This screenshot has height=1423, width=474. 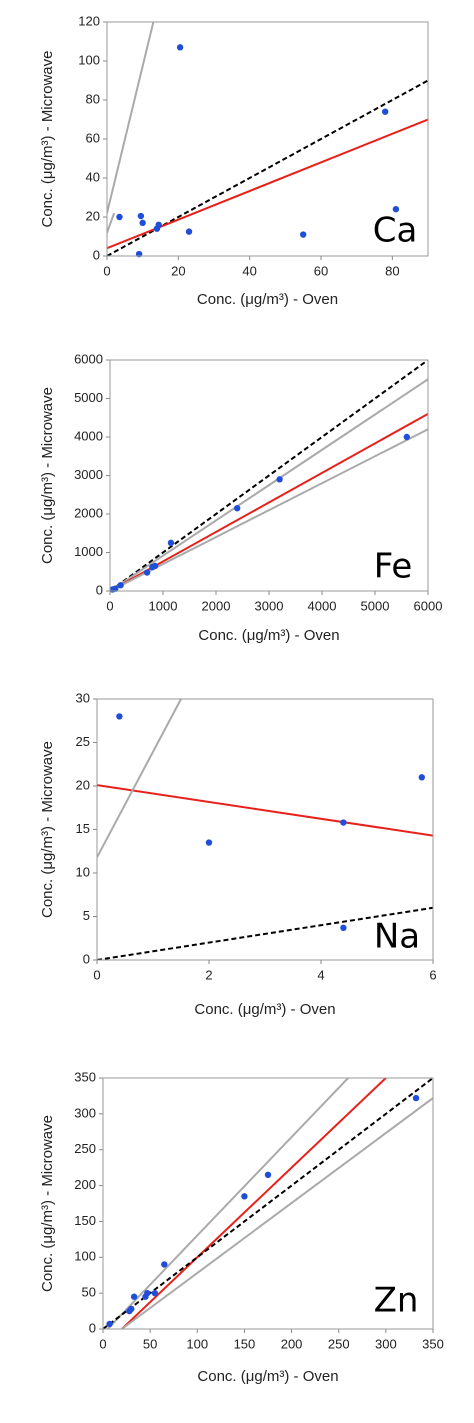 What do you see at coordinates (322, 605) in the screenshot?
I see `x-tick-label: 4000` at bounding box center [322, 605].